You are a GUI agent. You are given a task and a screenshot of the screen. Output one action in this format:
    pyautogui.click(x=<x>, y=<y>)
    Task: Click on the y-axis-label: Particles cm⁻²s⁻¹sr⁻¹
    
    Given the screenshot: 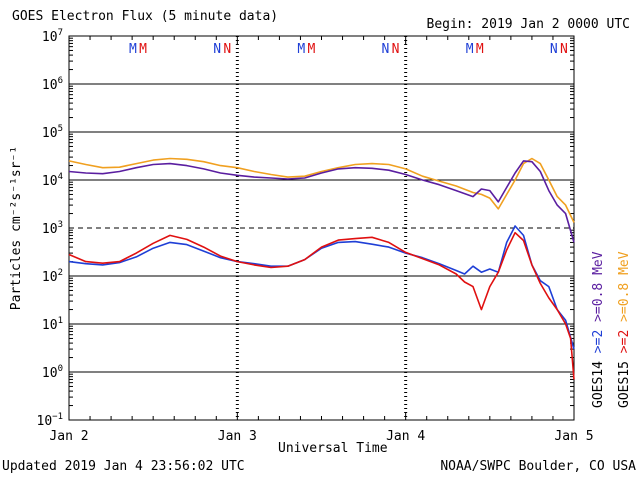 What is the action you would take?
    pyautogui.click(x=16, y=228)
    